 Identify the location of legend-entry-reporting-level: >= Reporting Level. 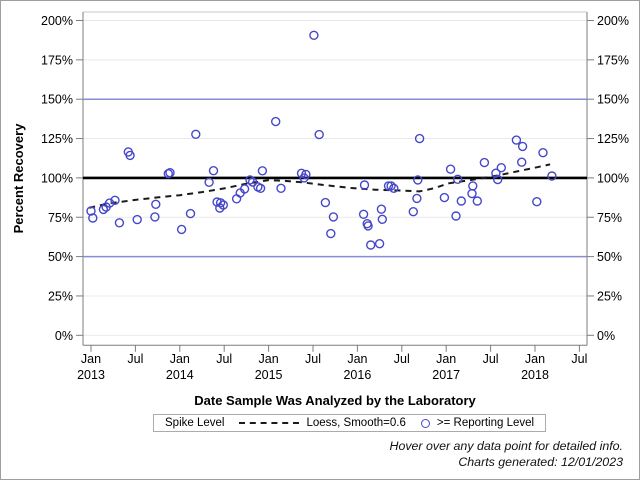
(477, 423).